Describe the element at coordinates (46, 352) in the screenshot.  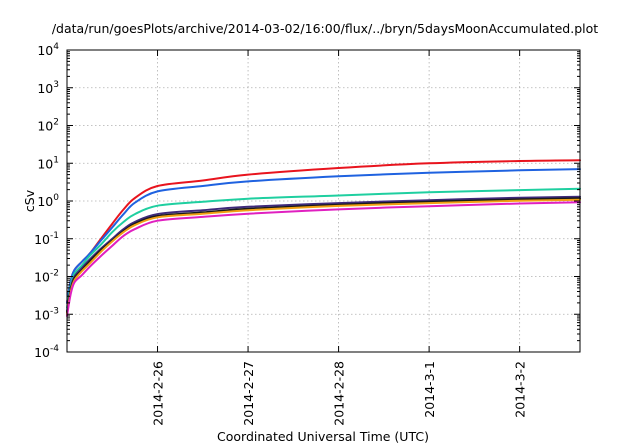
I see `y-tick-label: 10⁻⁴` at that location.